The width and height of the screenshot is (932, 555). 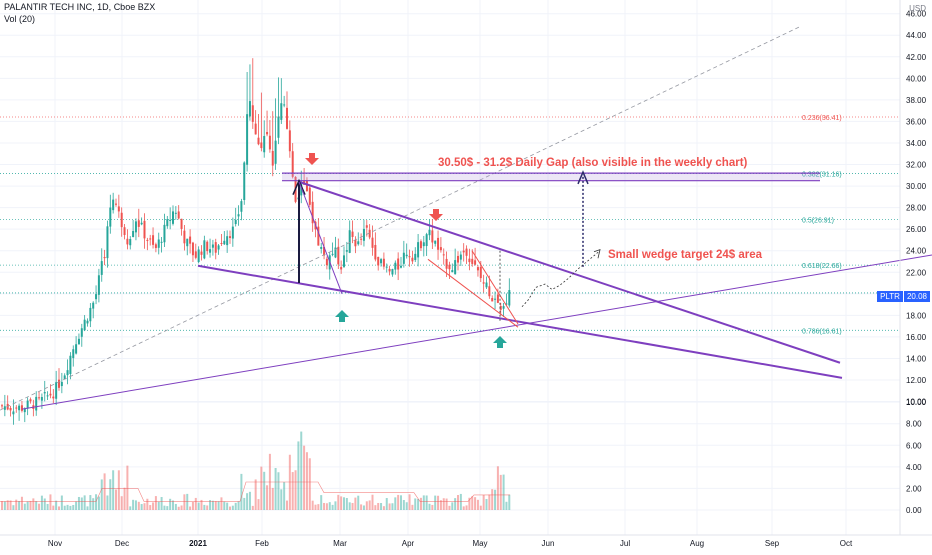 I want to click on x-tick-label: Dec, so click(x=122, y=543).